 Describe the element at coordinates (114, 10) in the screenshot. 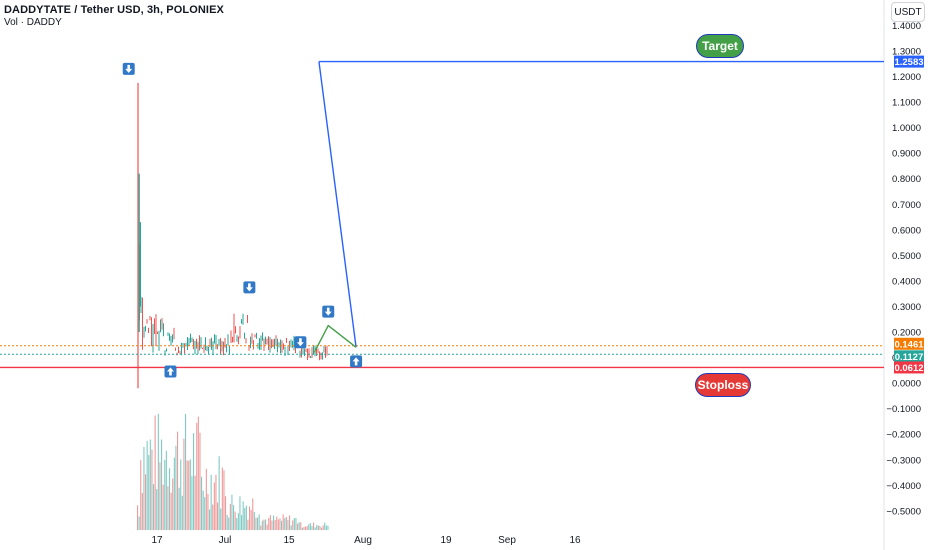

I see `symbol-title: DADDYTATE / Tether USD, 3h, POLONIEX` at that location.